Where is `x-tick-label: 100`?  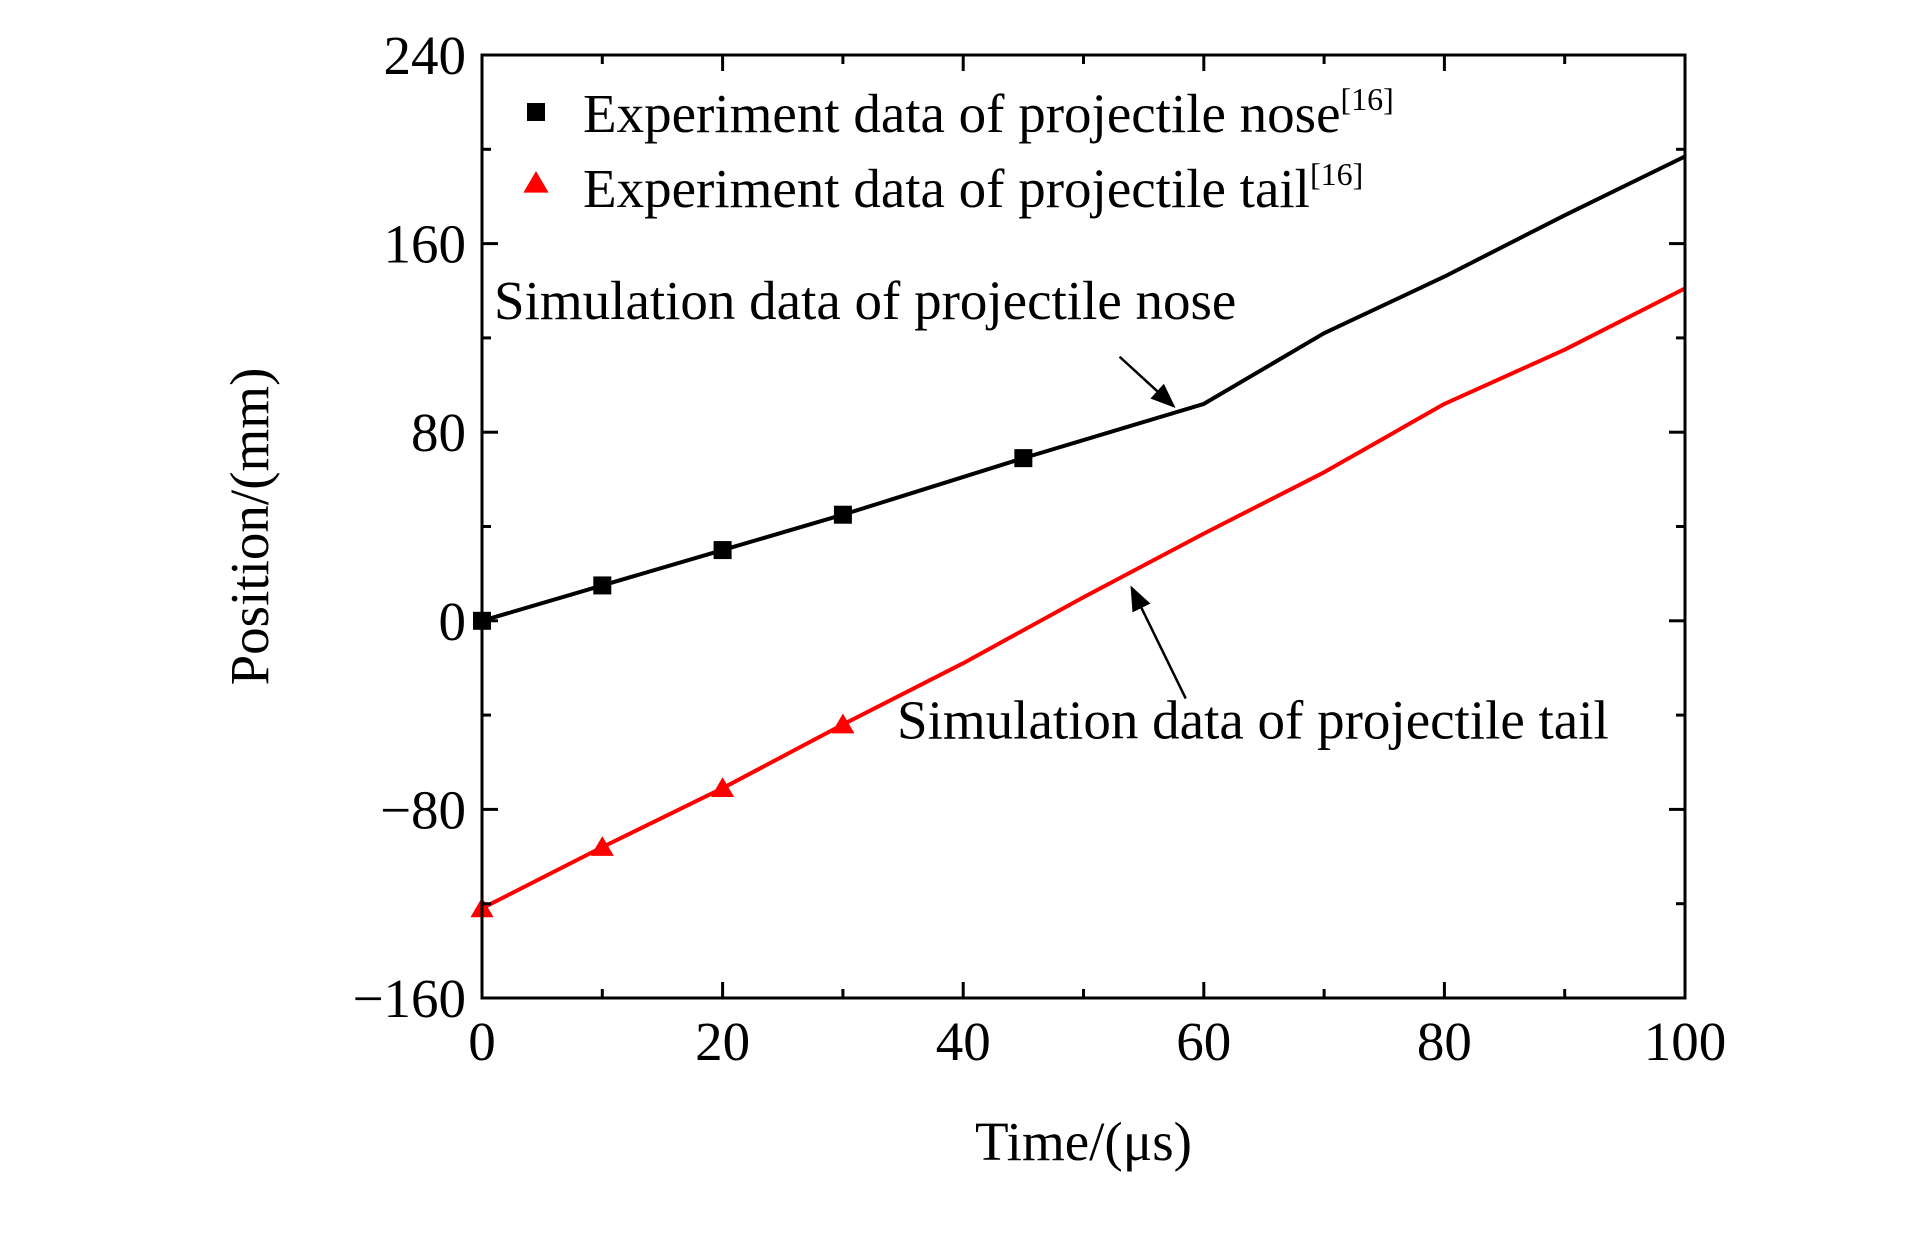 x-tick-label: 100 is located at coordinates (1685, 1041).